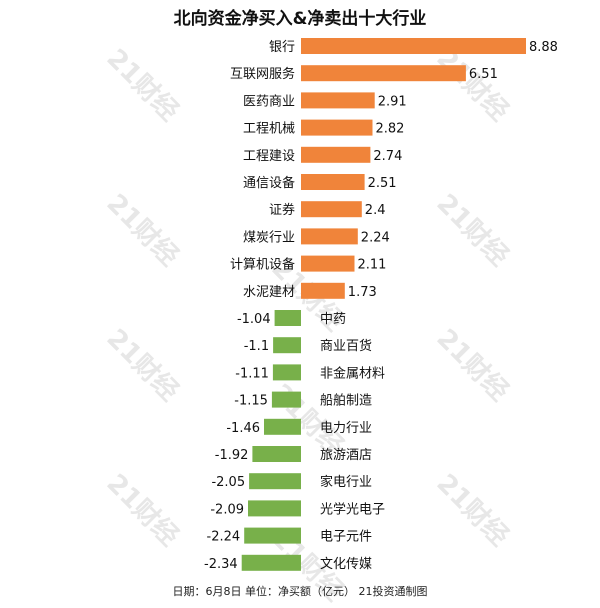 The width and height of the screenshot is (600, 608). What do you see at coordinates (269, 183) in the screenshot?
I see `category-label: 通信设备` at bounding box center [269, 183].